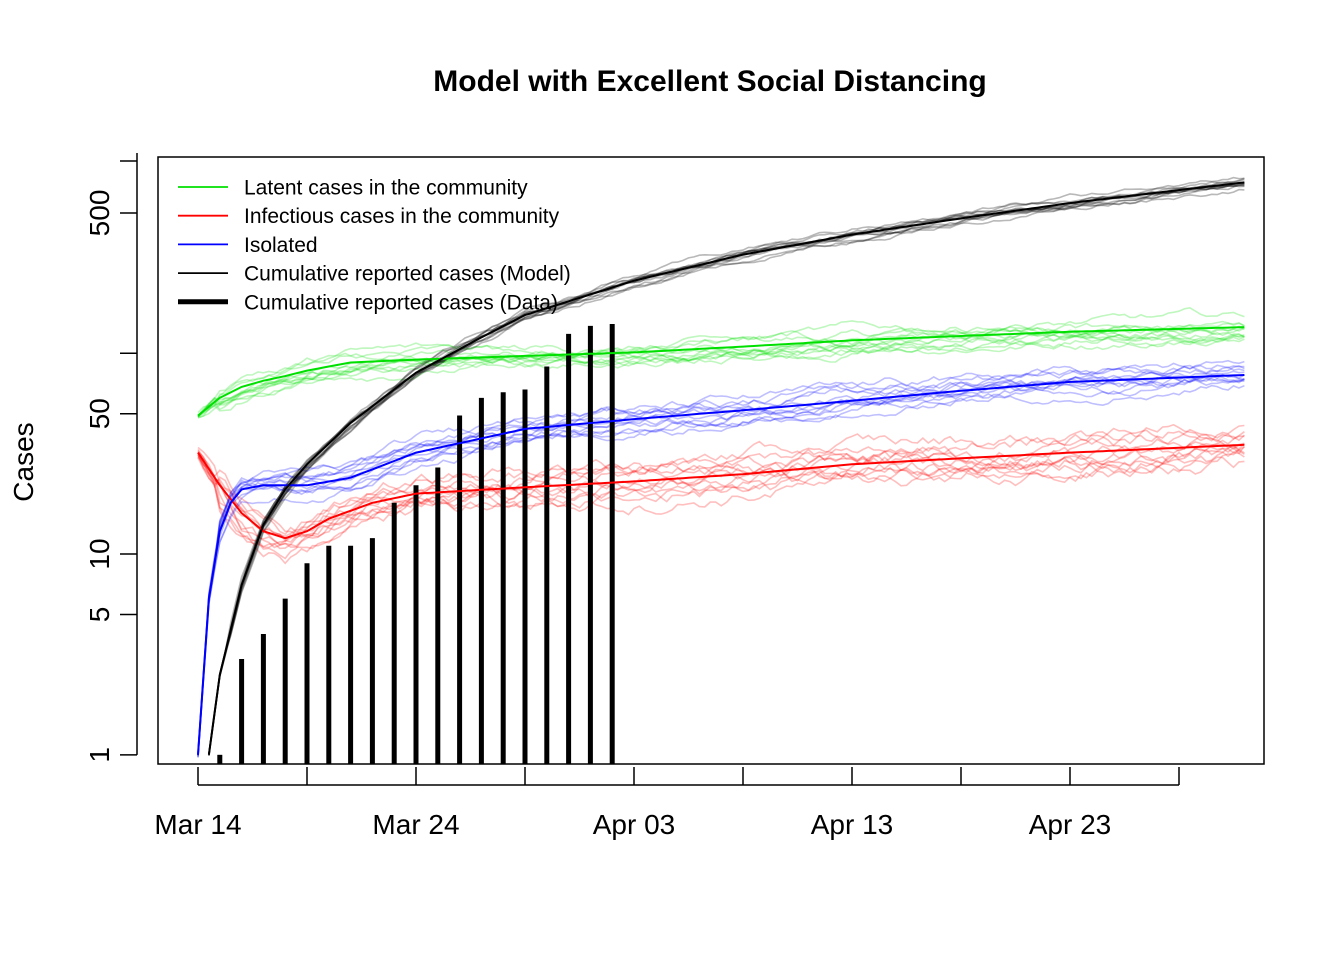  What do you see at coordinates (23, 461) in the screenshot?
I see `y-axis-label: Cases` at bounding box center [23, 461].